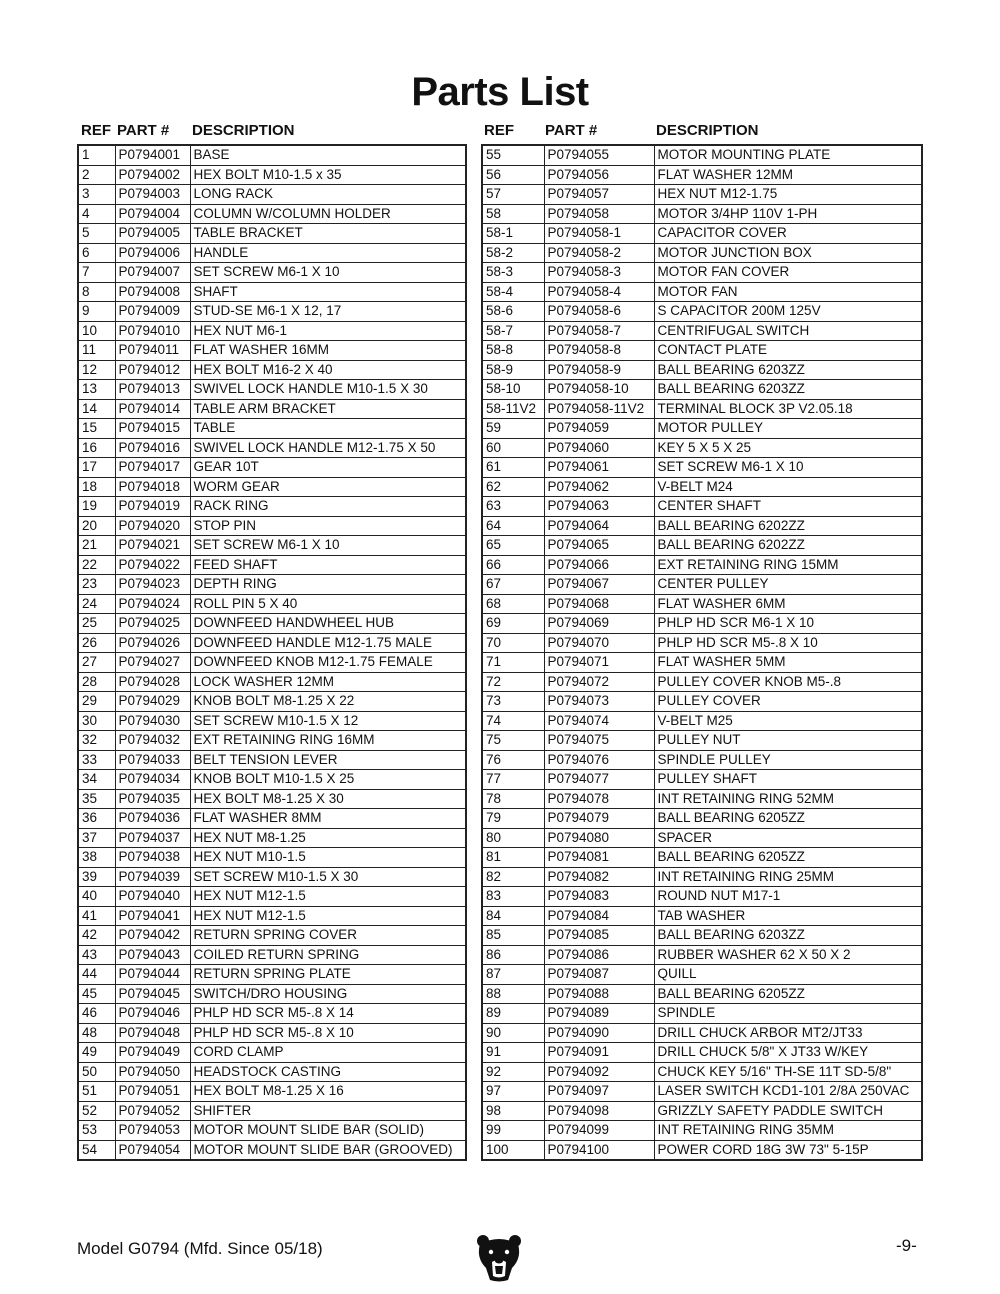 Image resolution: width=1000 pixels, height=1294 pixels. Describe the element at coordinates (906, 1245) in the screenshot. I see `page-number: -9-` at that location.